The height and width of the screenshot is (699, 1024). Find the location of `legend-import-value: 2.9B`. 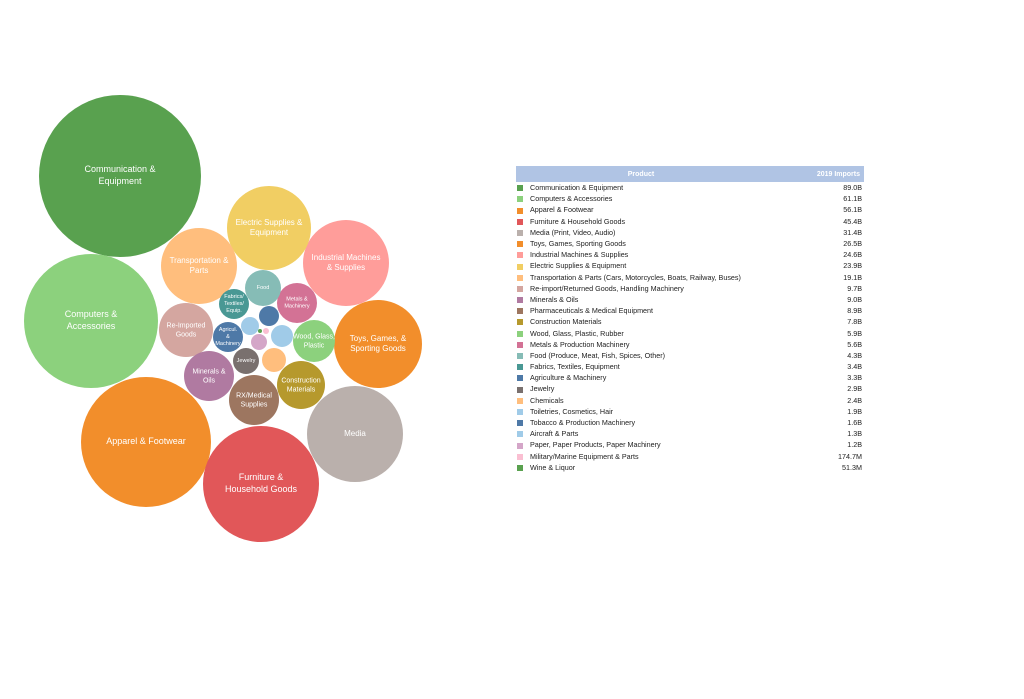

legend-import-value: 2.9B is located at coordinates (854, 389).